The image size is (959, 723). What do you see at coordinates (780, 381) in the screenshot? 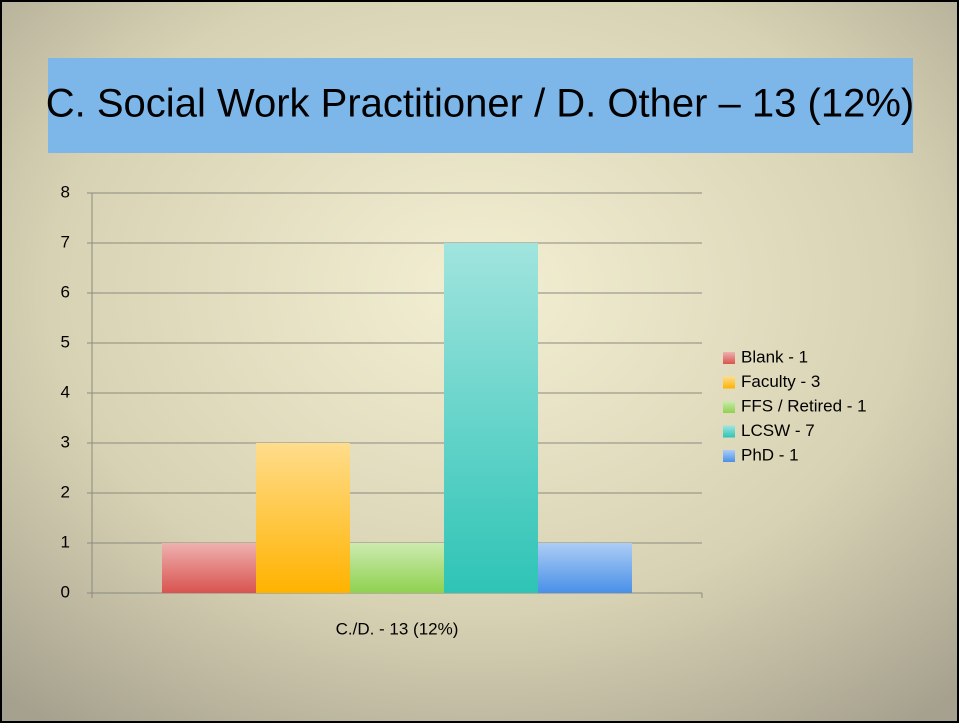
I see `legend-label: Faculty - 3` at bounding box center [780, 381].